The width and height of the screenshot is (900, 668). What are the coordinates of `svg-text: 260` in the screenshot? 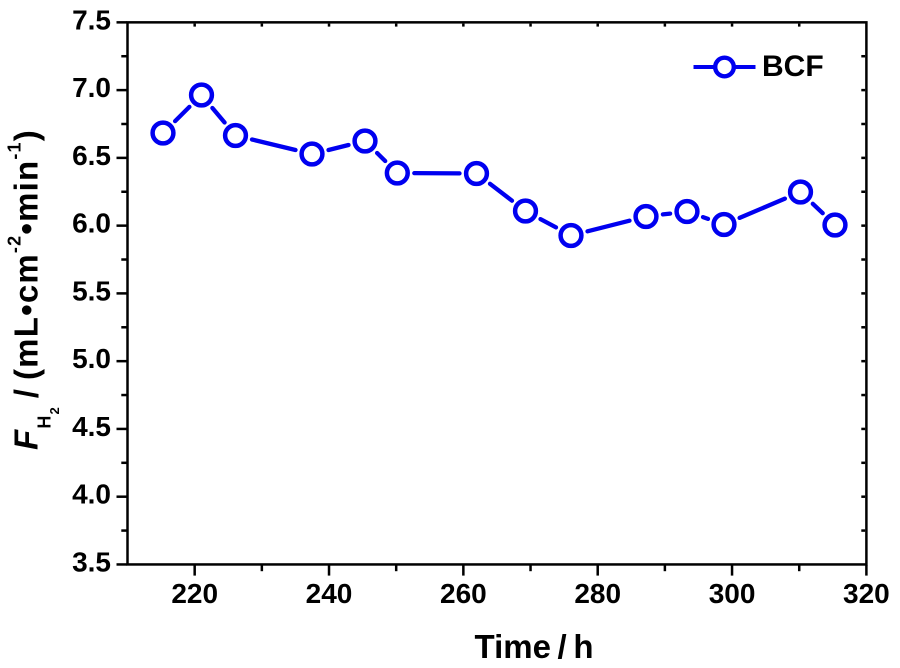 It's located at (463, 593).